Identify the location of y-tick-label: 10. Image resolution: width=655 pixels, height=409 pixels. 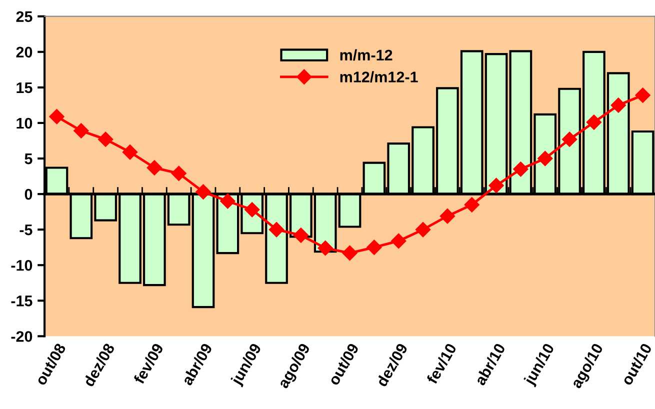
(24, 123).